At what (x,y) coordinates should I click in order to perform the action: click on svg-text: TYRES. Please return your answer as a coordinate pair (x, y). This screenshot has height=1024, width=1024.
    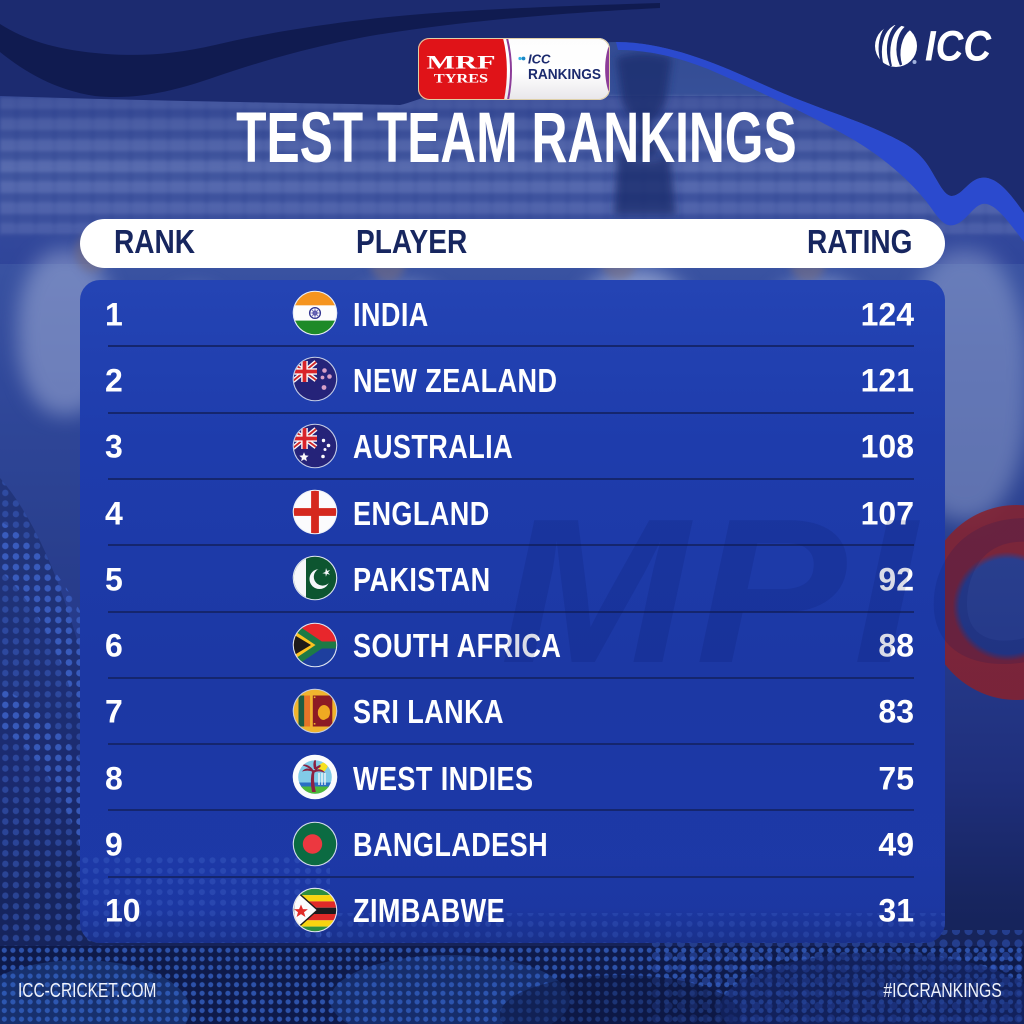
    Looking at the image, I should click on (461, 79).